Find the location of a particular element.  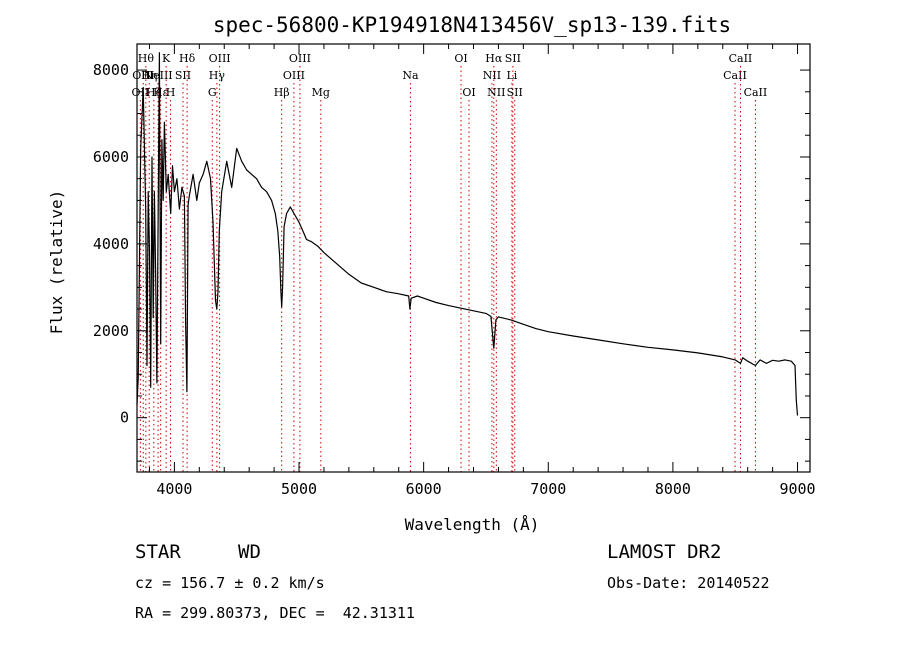

x-axis-label: Wavelength (Å) is located at coordinates (472, 524).